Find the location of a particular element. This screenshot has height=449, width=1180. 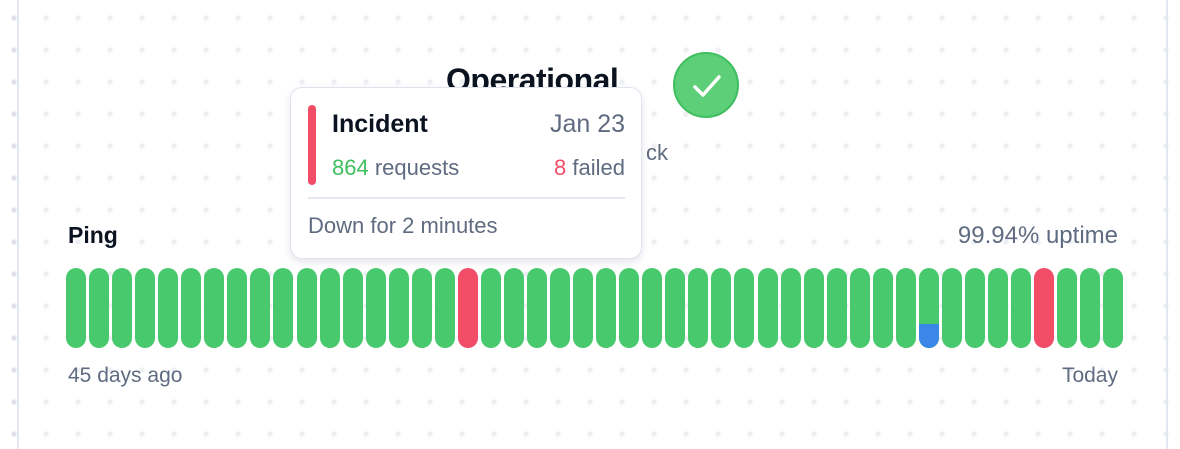

monitor-name: Ping is located at coordinates (93, 235).